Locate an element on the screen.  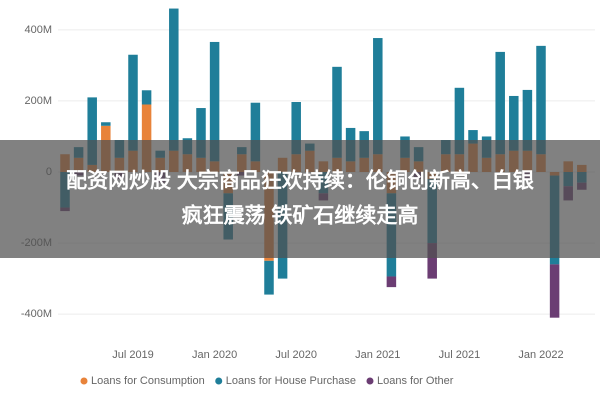
x-tick-label: Jul 2019 is located at coordinates (133, 355).